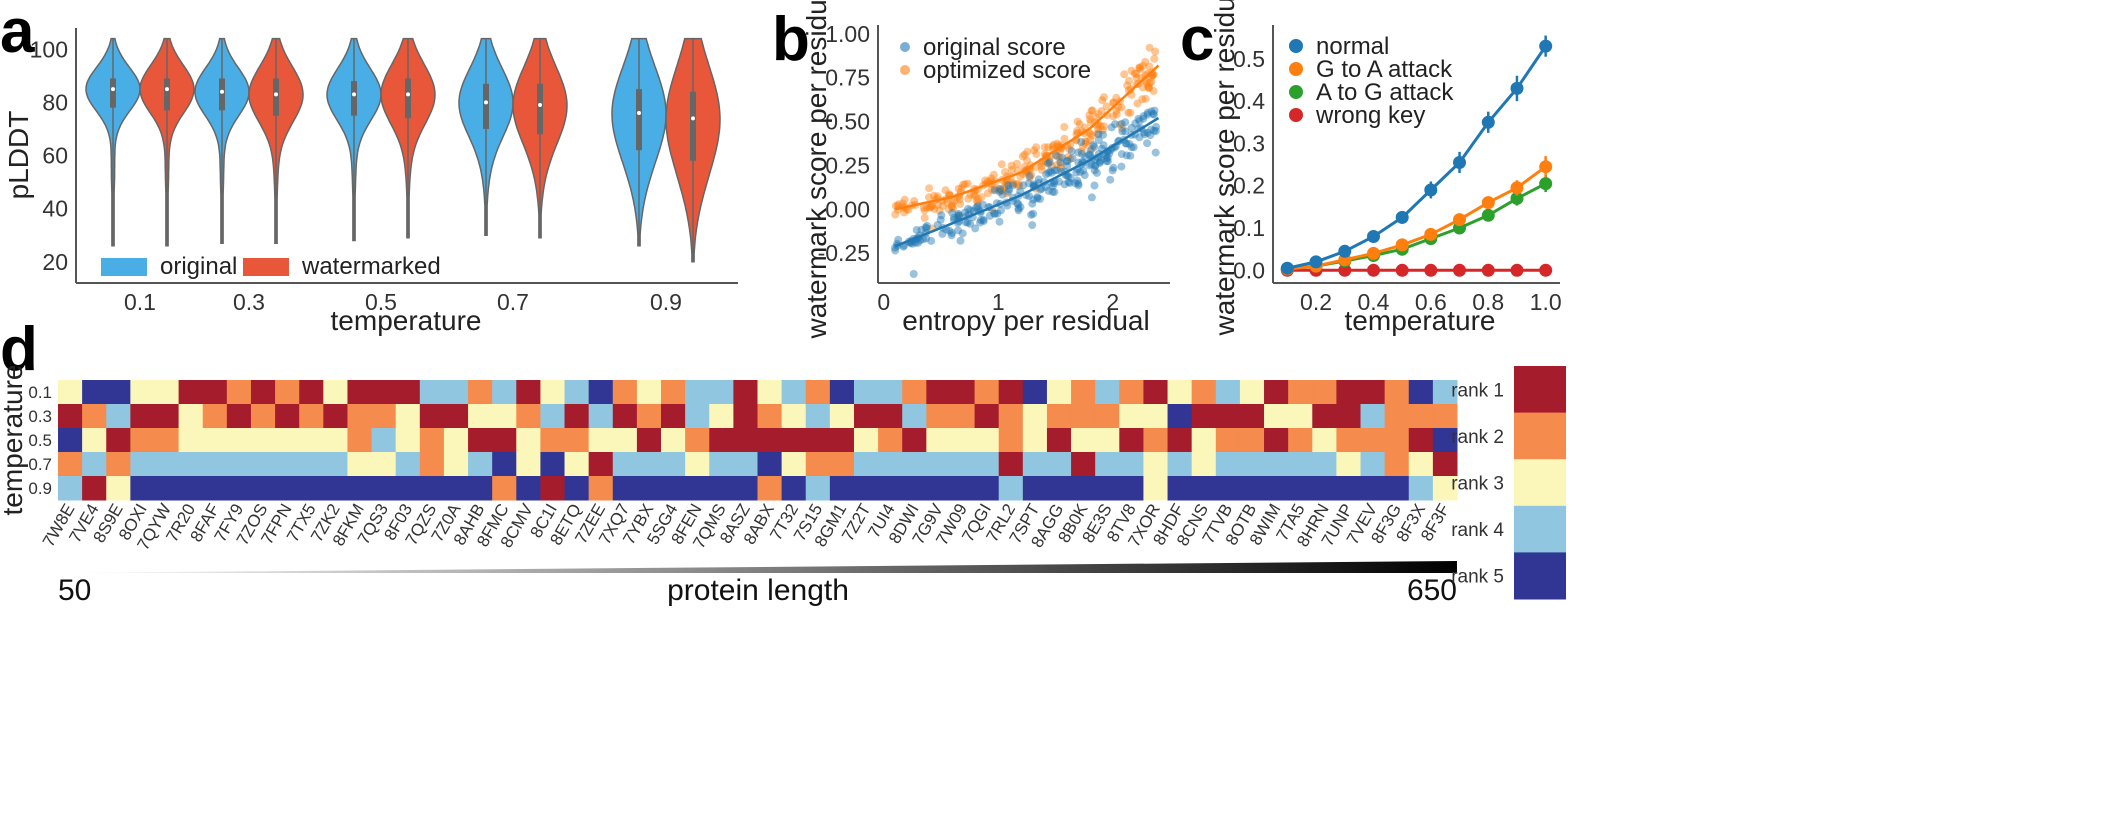 The image size is (2115, 815). Describe the element at coordinates (222, 94) in the screenshot. I see `violin-iqr-box` at that location.